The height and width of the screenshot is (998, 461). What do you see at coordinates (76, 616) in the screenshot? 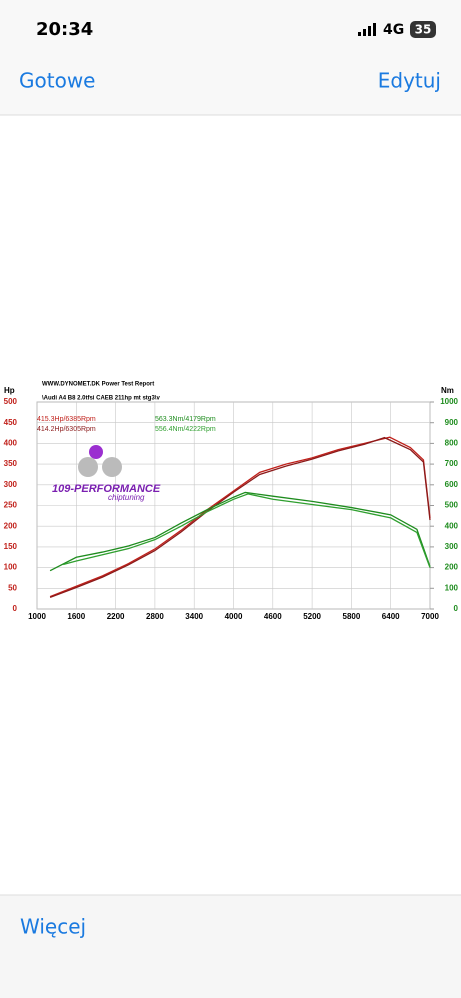
I see `x-tick-label: 1600` at bounding box center [76, 616].